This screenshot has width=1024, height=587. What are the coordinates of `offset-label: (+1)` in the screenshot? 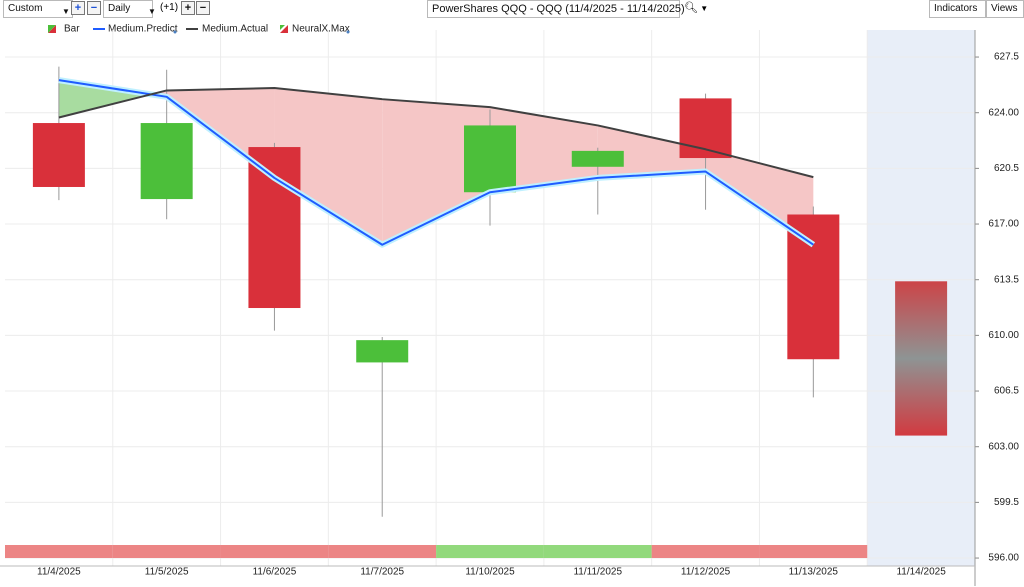 It's located at (169, 7).